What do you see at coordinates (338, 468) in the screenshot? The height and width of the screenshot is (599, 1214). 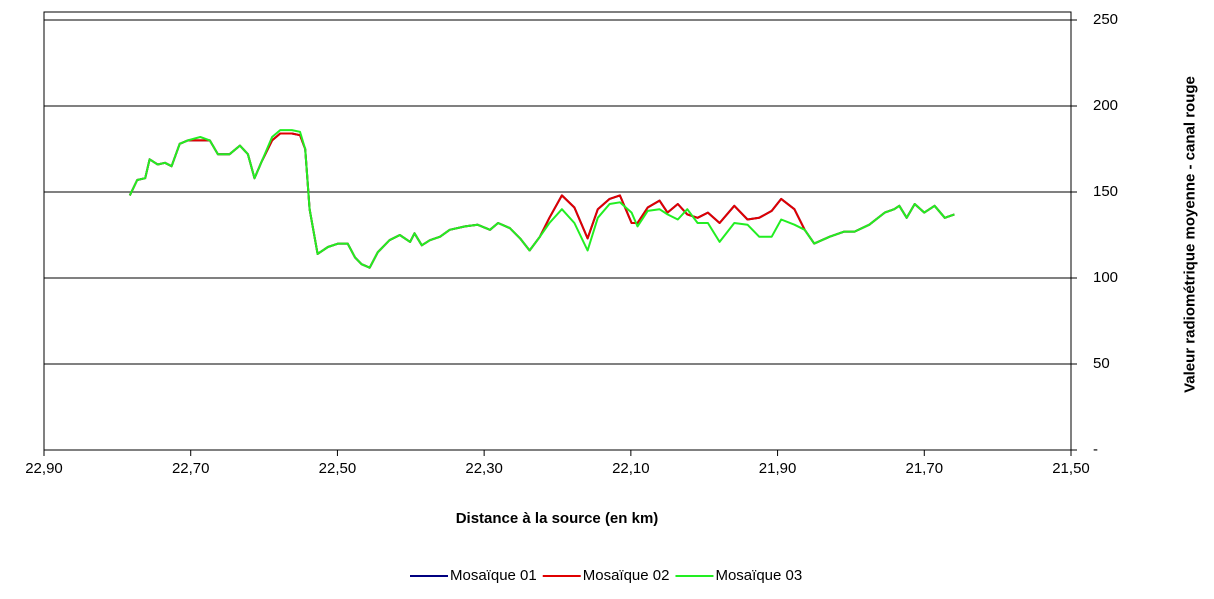 I see `x-tick-label: 22,50` at bounding box center [338, 468].